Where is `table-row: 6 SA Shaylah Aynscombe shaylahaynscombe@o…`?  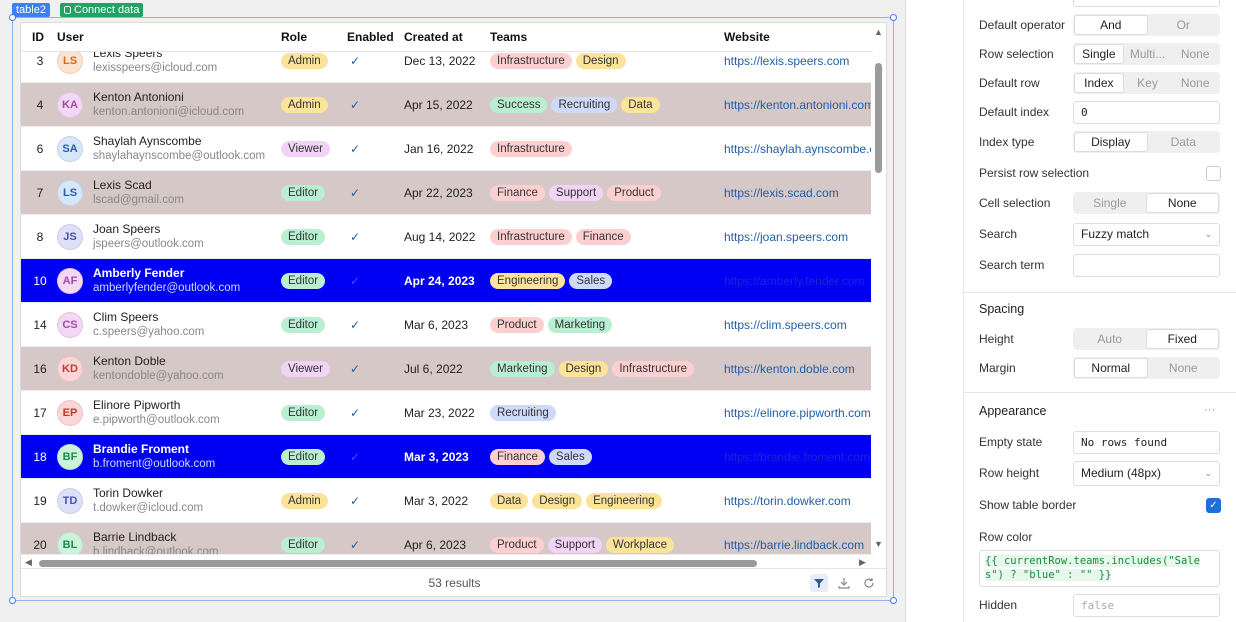 table-row: 6 SA Shaylah Aynscombe shaylahaynscombe@o… is located at coordinates (447, 149).